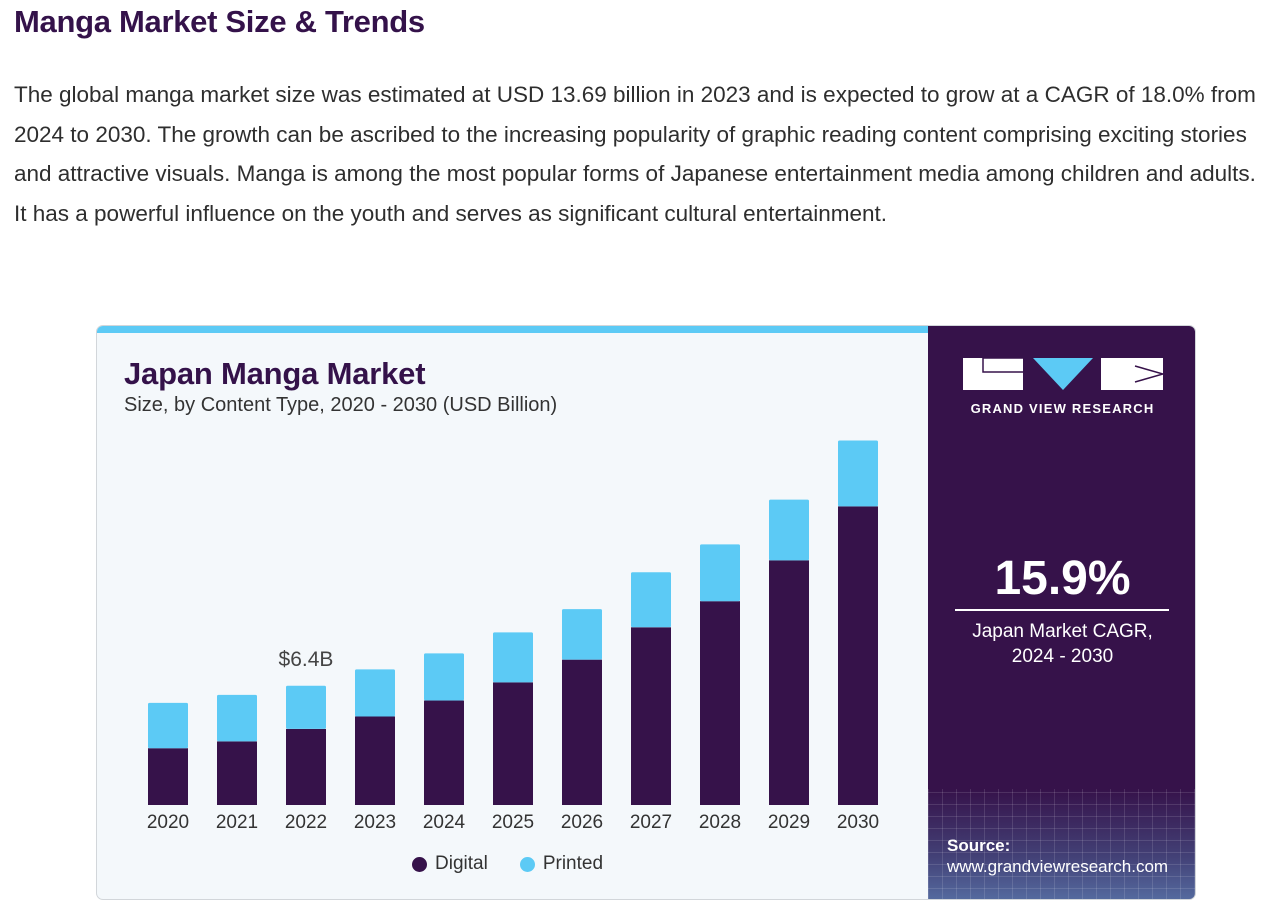 This screenshot has height=916, width=1280. What do you see at coordinates (306, 822) in the screenshot?
I see `x-tick-label-2022: 2022` at bounding box center [306, 822].